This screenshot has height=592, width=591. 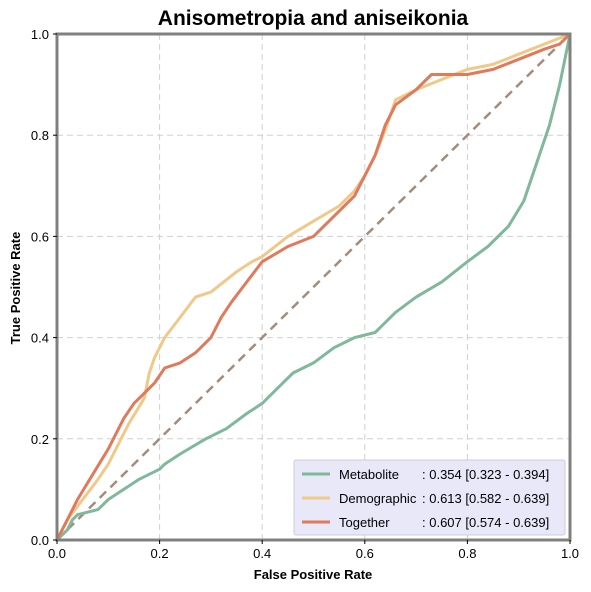 What do you see at coordinates (262, 553) in the screenshot?
I see `x-tick-label-2: 0.4` at bounding box center [262, 553].